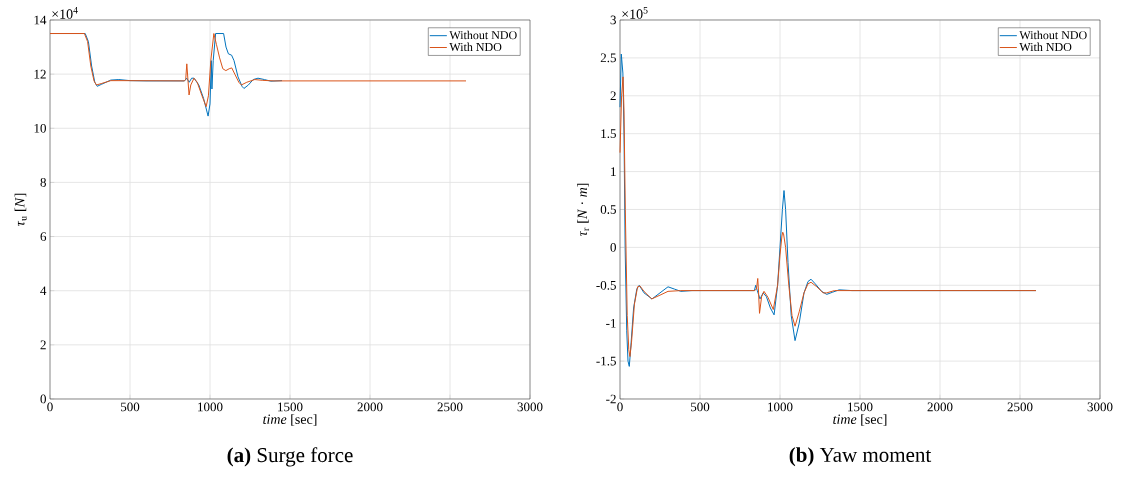 Image resolution: width=1127 pixels, height=497 pixels. What do you see at coordinates (620, 407) in the screenshot?
I see `x-tick-label: 0` at bounding box center [620, 407].